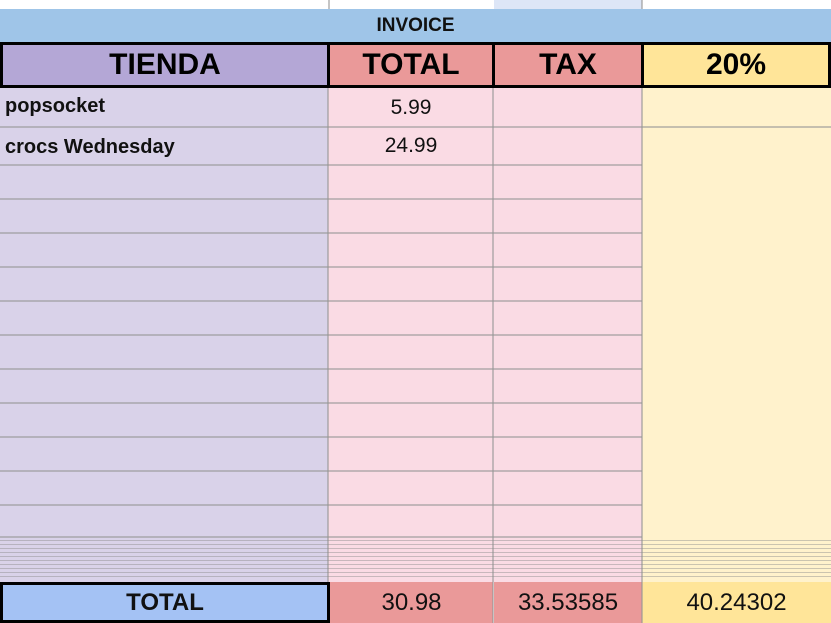  What do you see at coordinates (411, 602) in the screenshot?
I see `totals-total: 30.98` at bounding box center [411, 602].